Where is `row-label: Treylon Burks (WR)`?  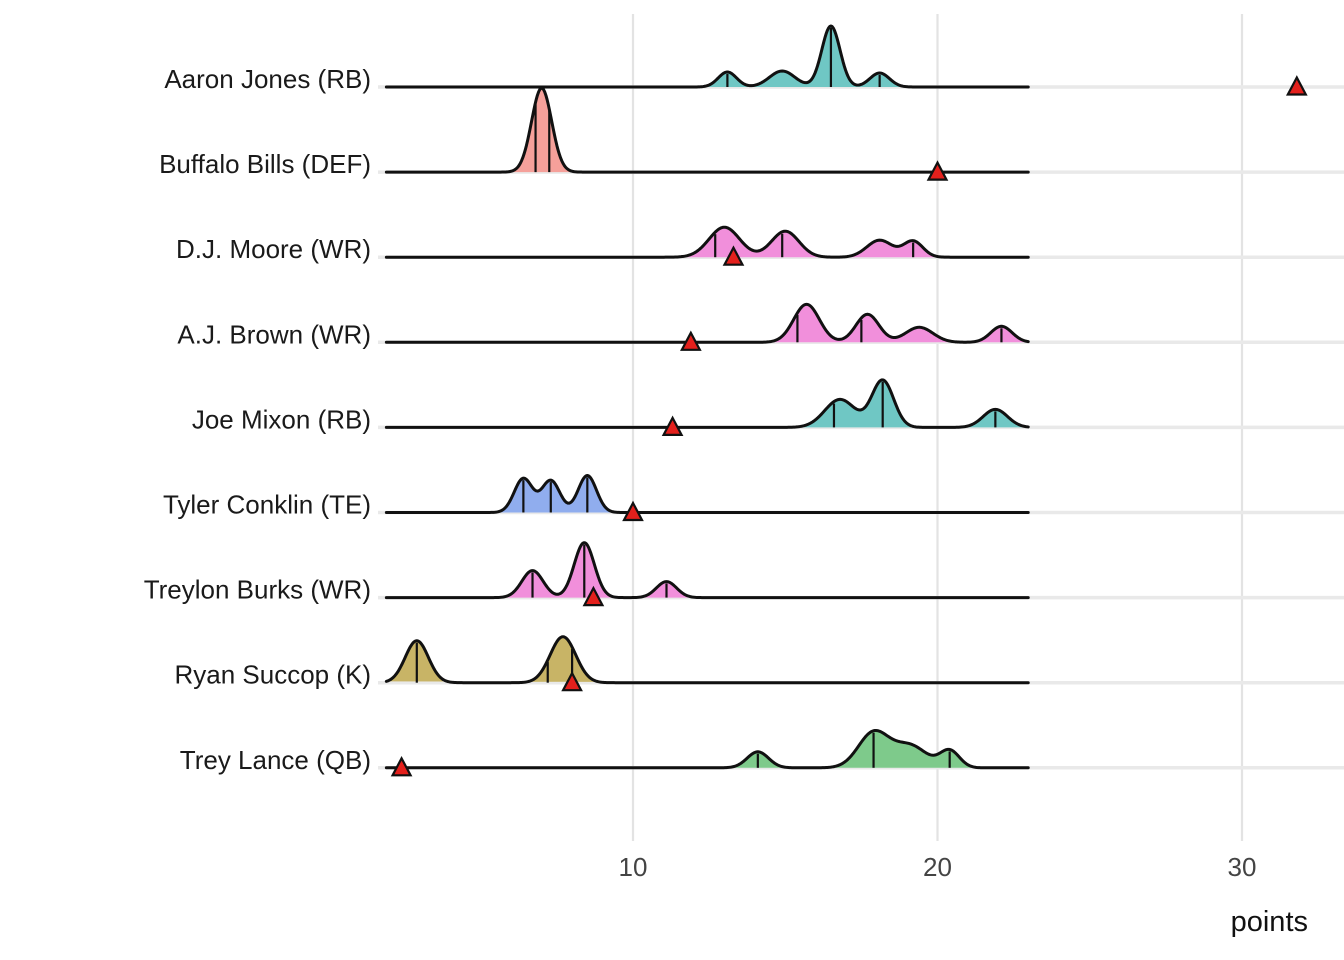 row-label: Treylon Burks (WR) is located at coordinates (257, 590).